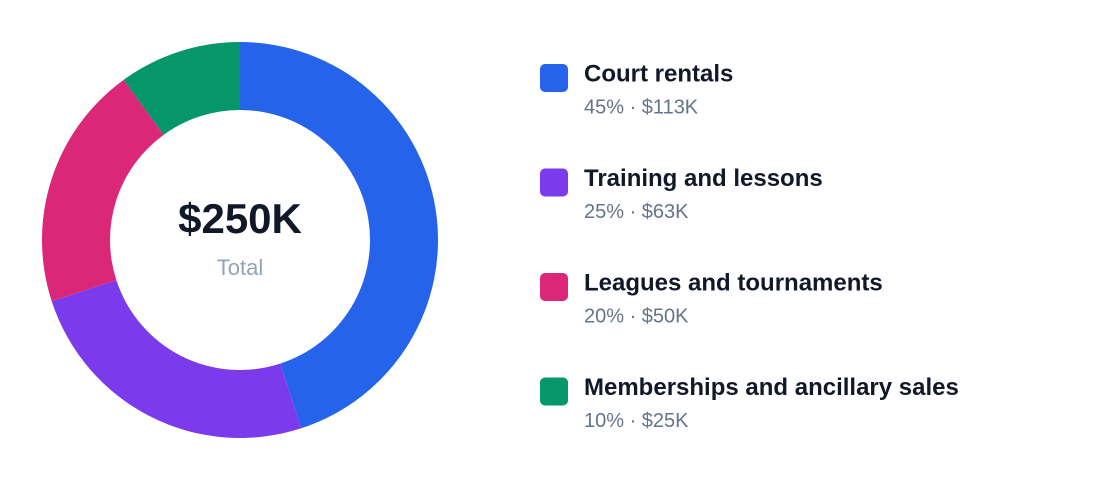  I want to click on legend-value: 20% · $50K, so click(636, 316).